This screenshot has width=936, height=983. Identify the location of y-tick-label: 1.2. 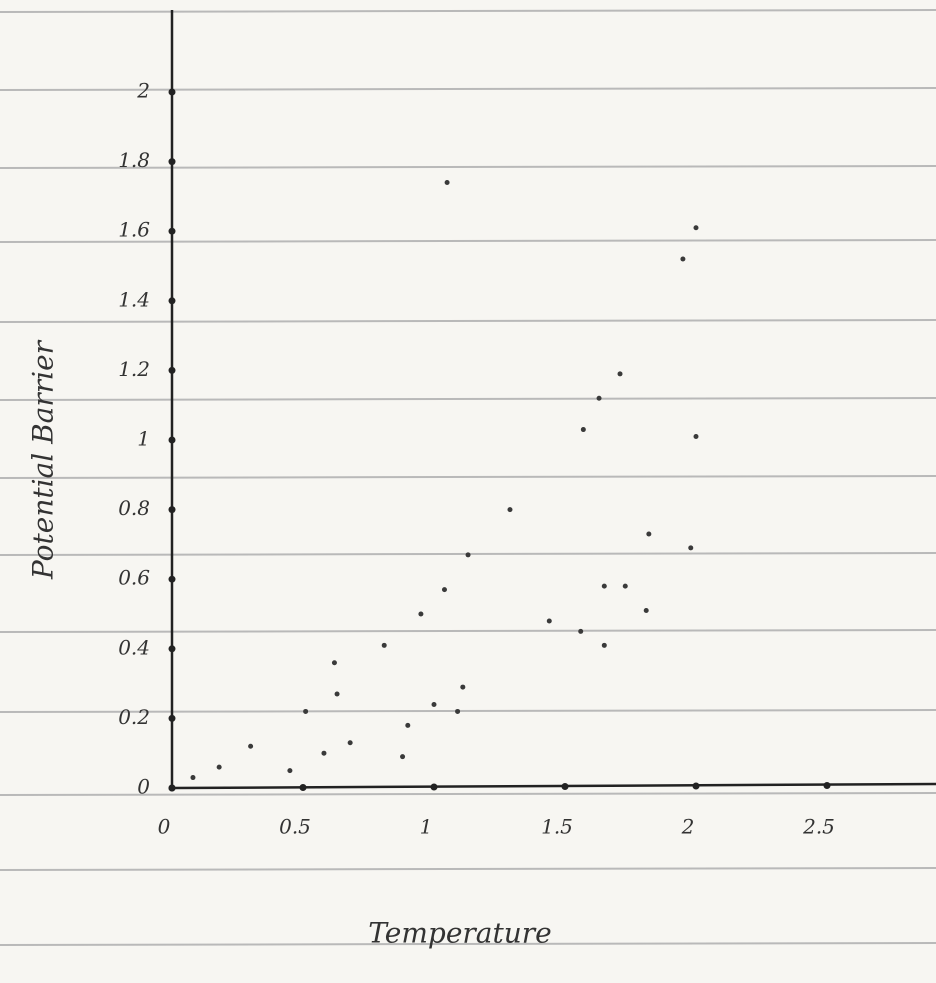
(134, 369).